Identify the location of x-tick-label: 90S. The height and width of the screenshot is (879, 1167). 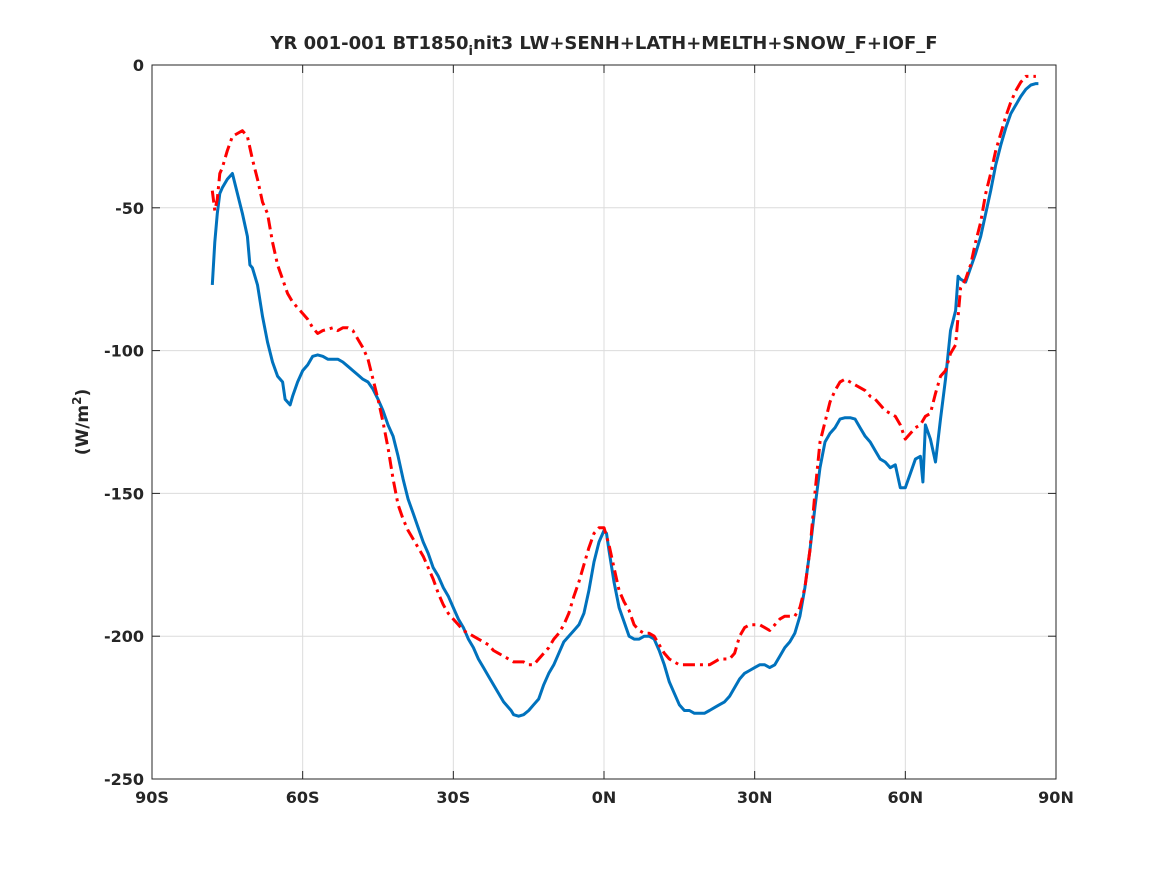
(152, 797).